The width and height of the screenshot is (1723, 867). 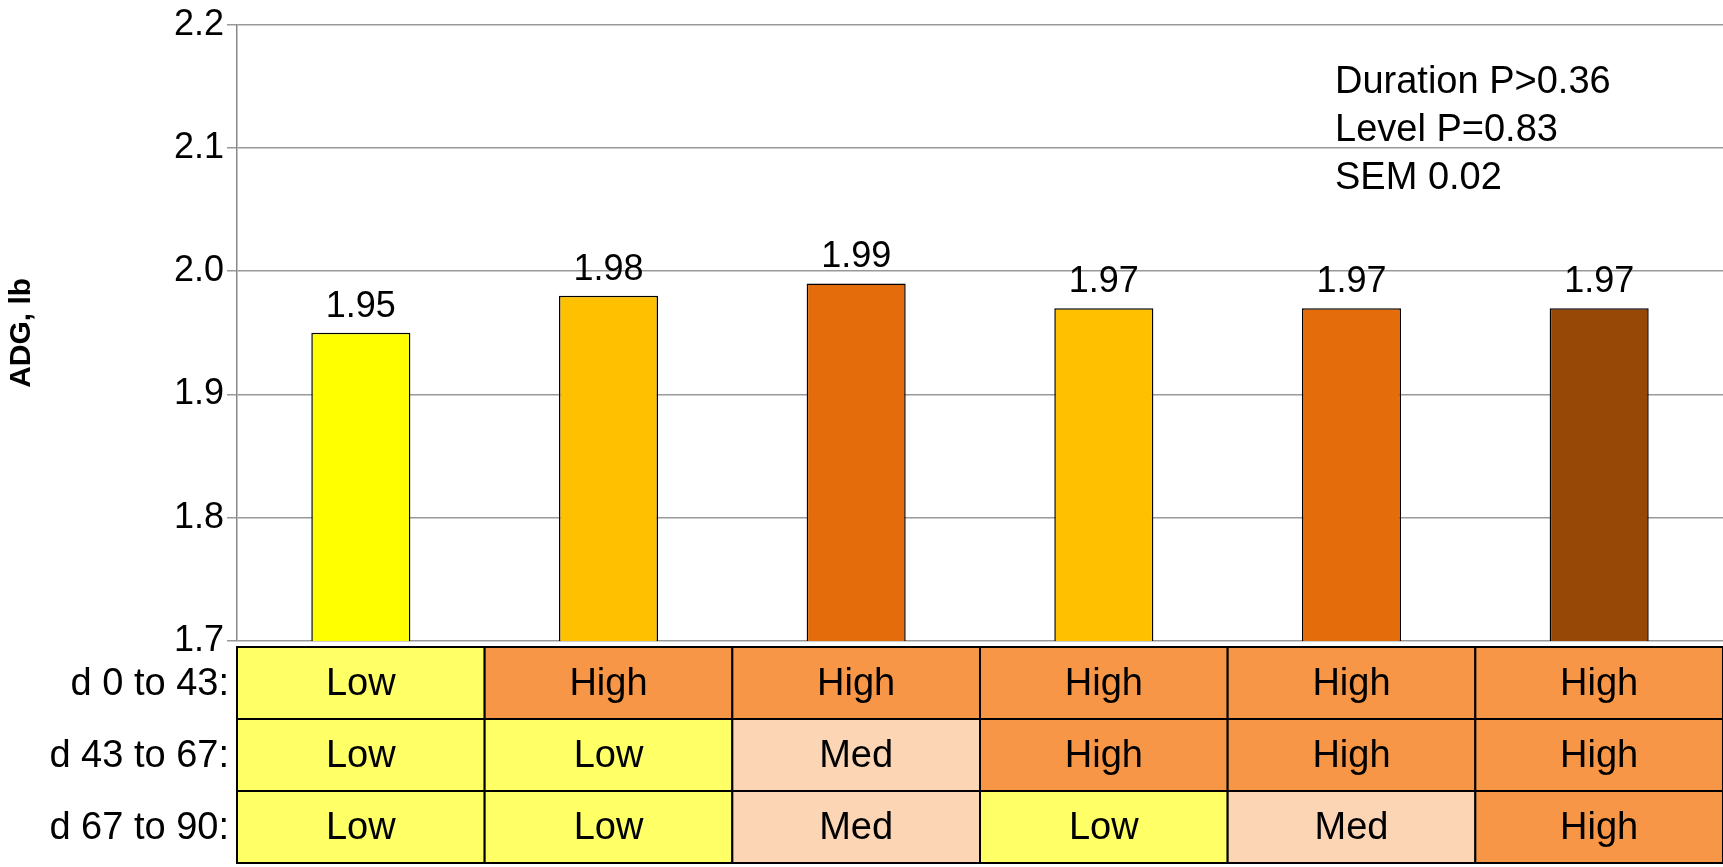 What do you see at coordinates (1418, 176) in the screenshot?
I see `annotation: SEM 0.02` at bounding box center [1418, 176].